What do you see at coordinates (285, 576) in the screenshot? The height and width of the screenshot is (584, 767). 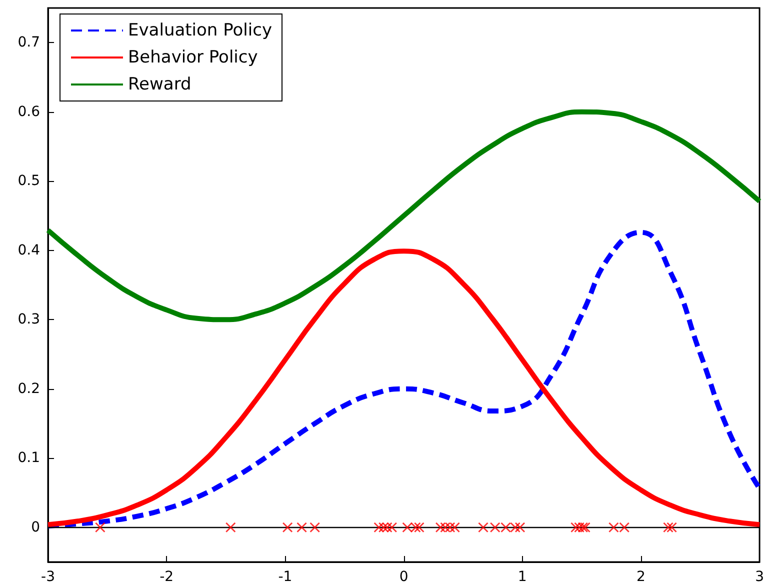 I see `x-tick-label: -1` at bounding box center [285, 576].